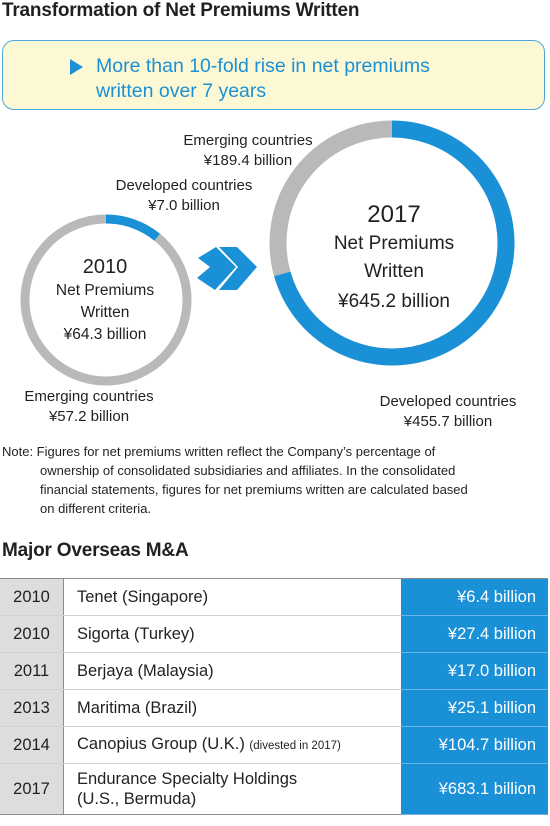  Describe the element at coordinates (181, 10) in the screenshot. I see `chart-title: Transformation of Net Premiums Written` at that location.